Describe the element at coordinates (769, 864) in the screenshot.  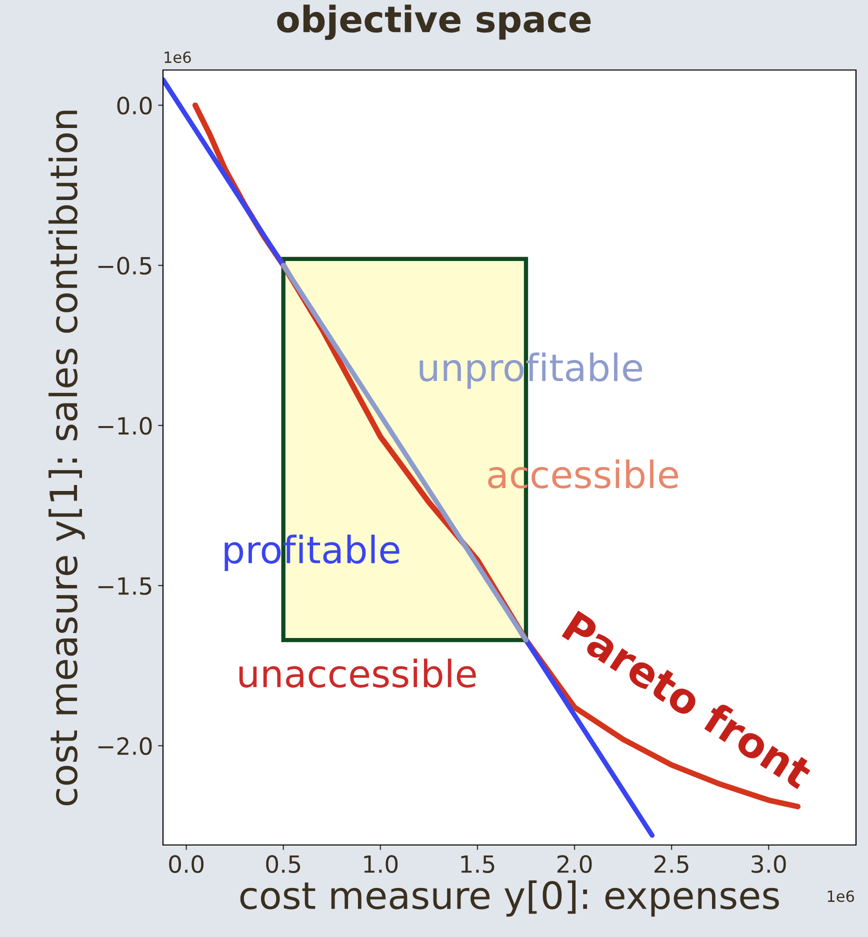
I see `x-tick-label: 3.0` at that location.